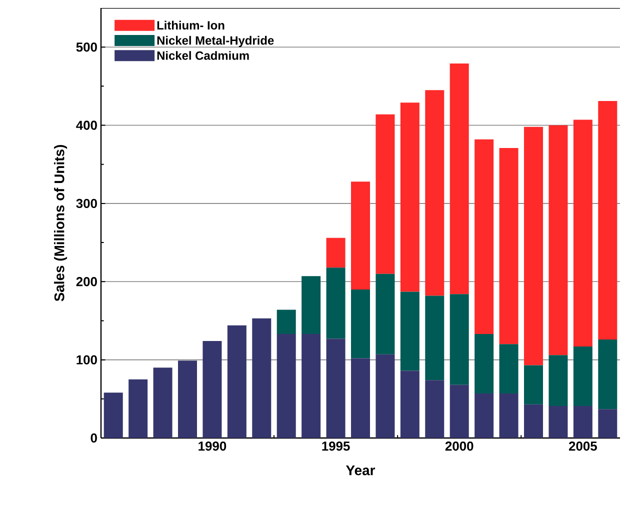 The height and width of the screenshot is (516, 626). I want to click on x-tick-label: 2005, so click(582, 446).